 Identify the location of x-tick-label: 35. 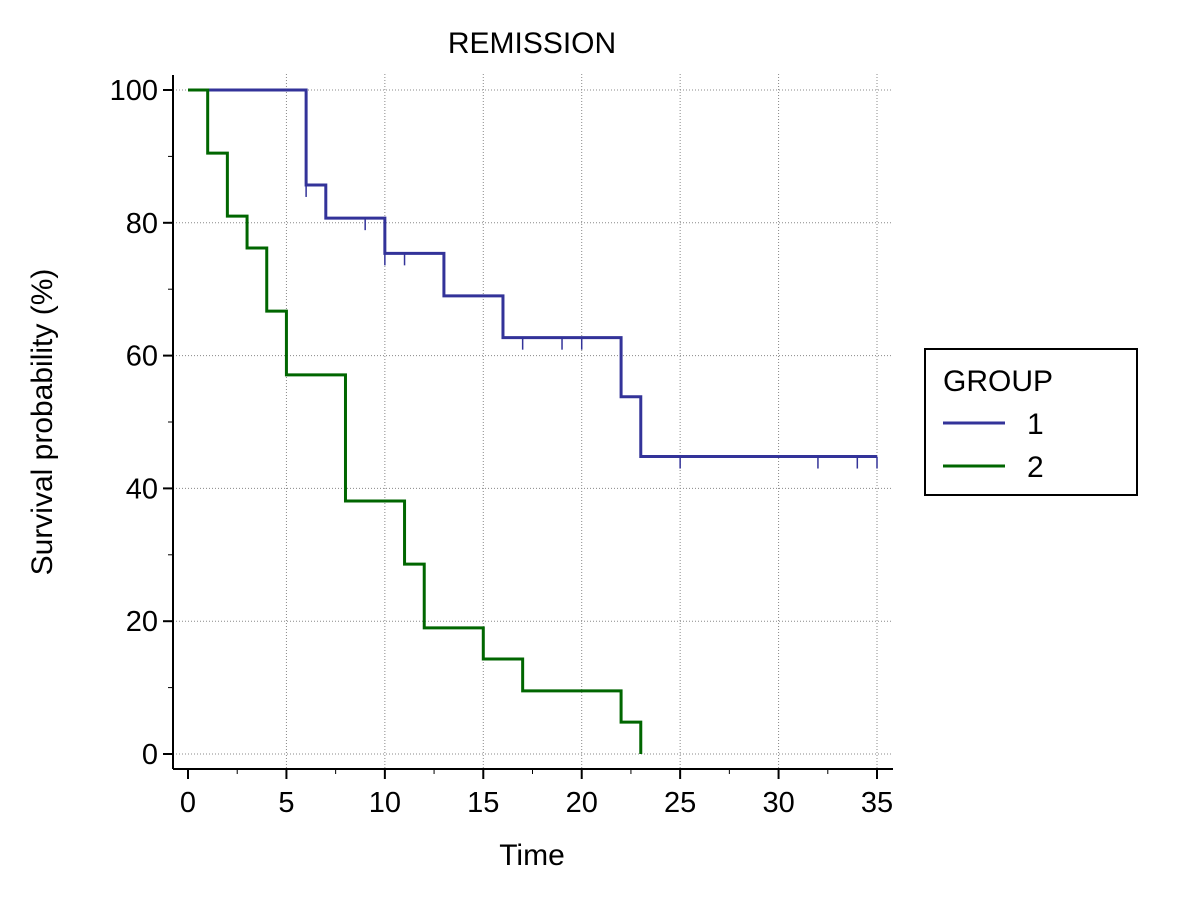
(877, 803).